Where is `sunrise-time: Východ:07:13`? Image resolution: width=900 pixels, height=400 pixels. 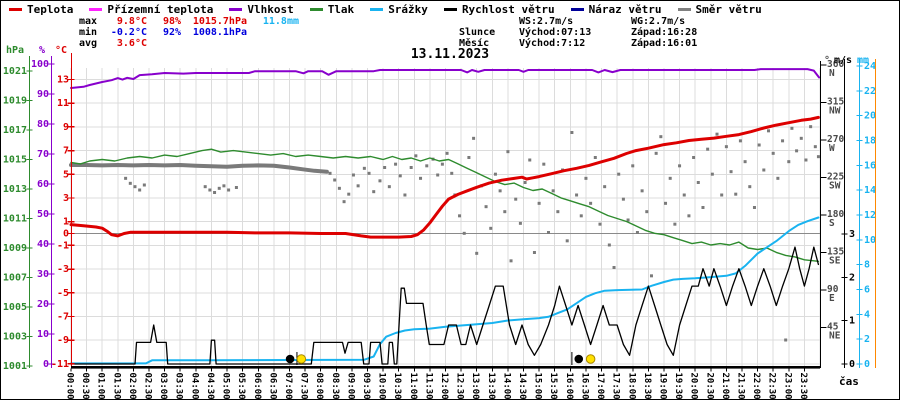 sunrise-time: Východ:07:13 is located at coordinates (555, 32).